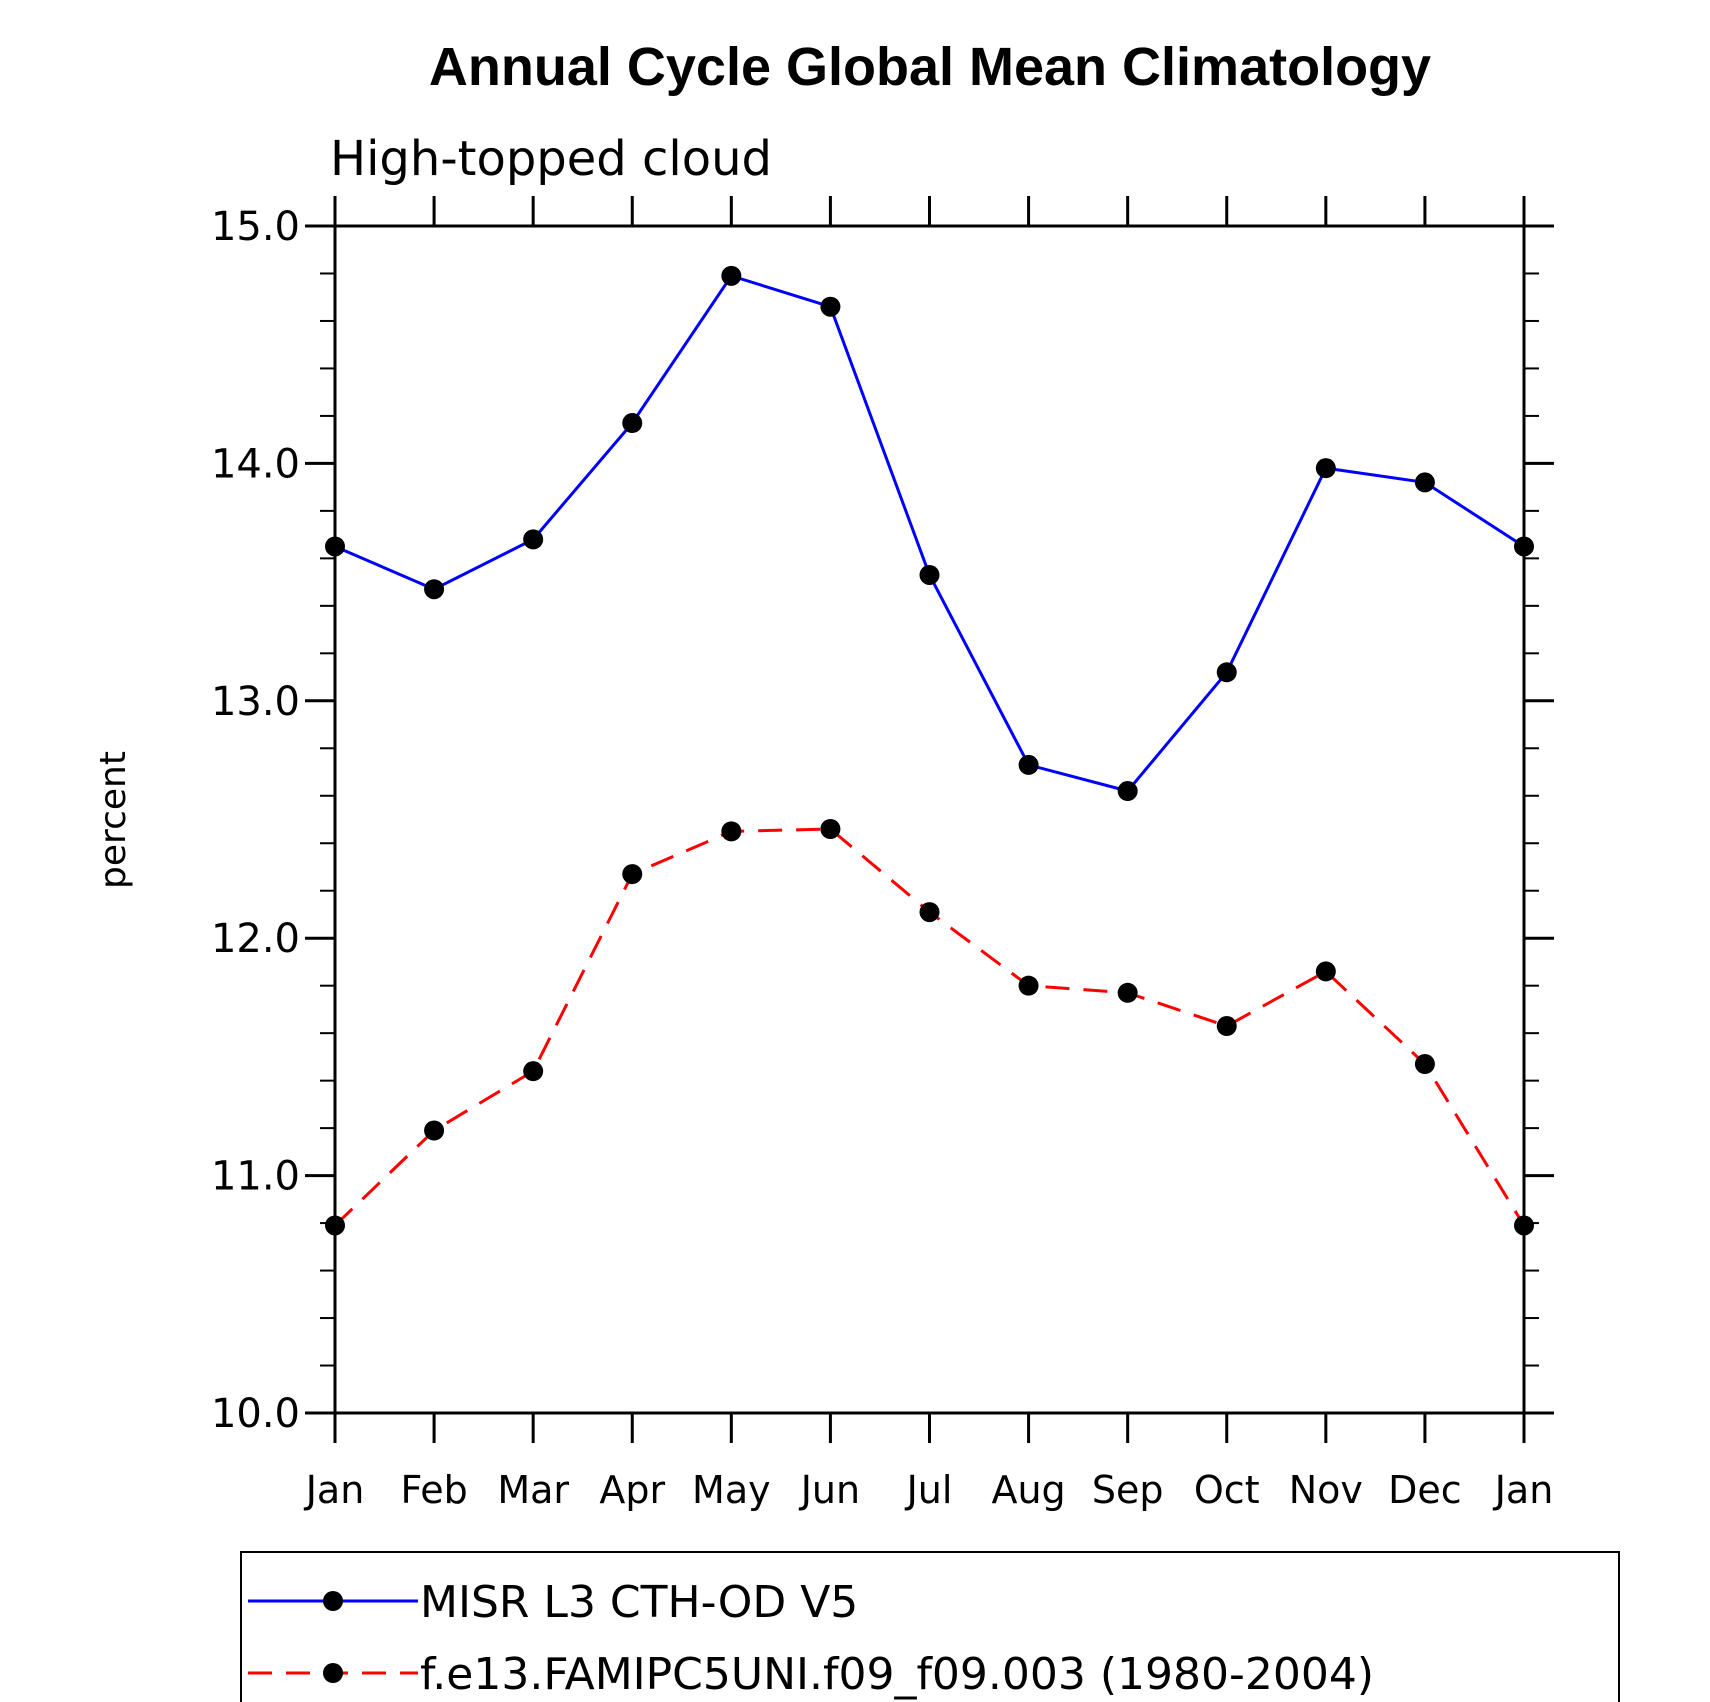 Image resolution: width=1710 pixels, height=1702 pixels. What do you see at coordinates (255, 1414) in the screenshot?
I see `y-tick-label: 10.0` at bounding box center [255, 1414].